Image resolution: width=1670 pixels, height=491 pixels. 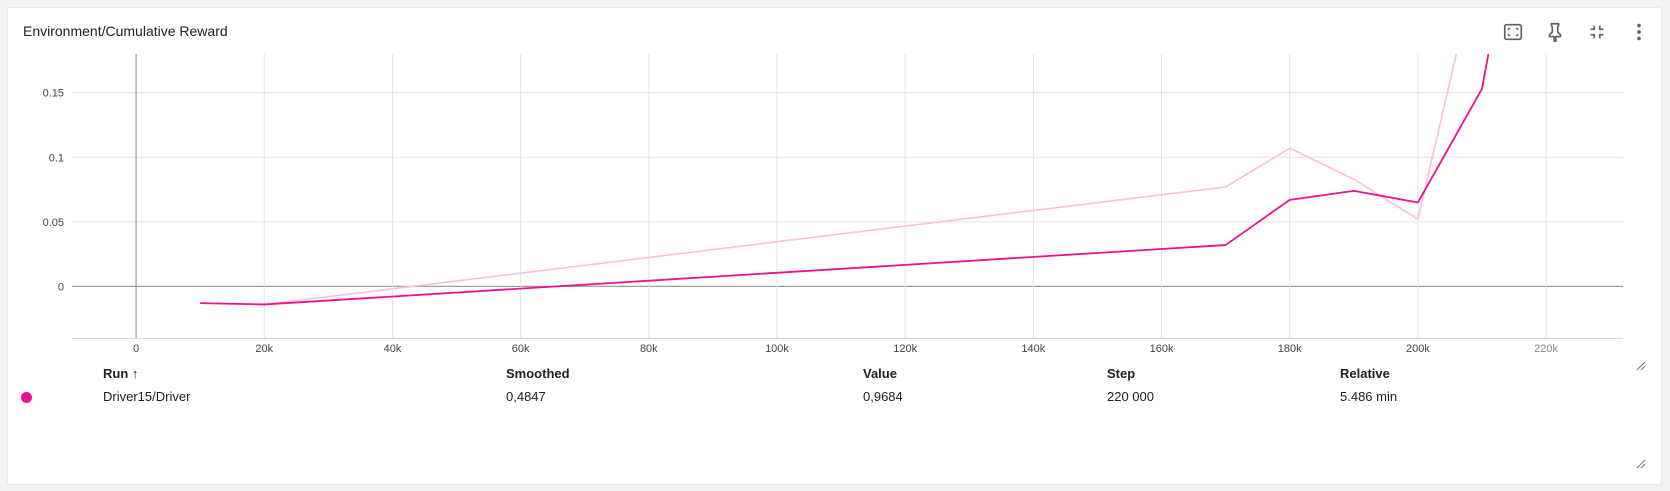 I want to click on card-title: Environment/Cumulative Reward, so click(x=125, y=31).